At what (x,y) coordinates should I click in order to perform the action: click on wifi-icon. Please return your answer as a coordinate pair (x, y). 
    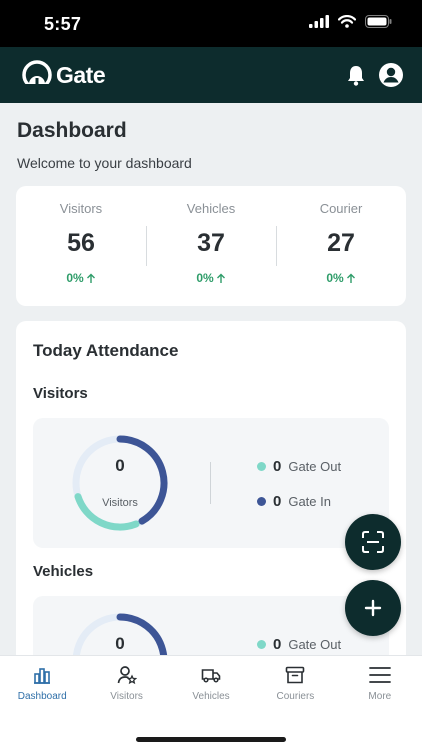
    Looking at the image, I should click on (347, 21).